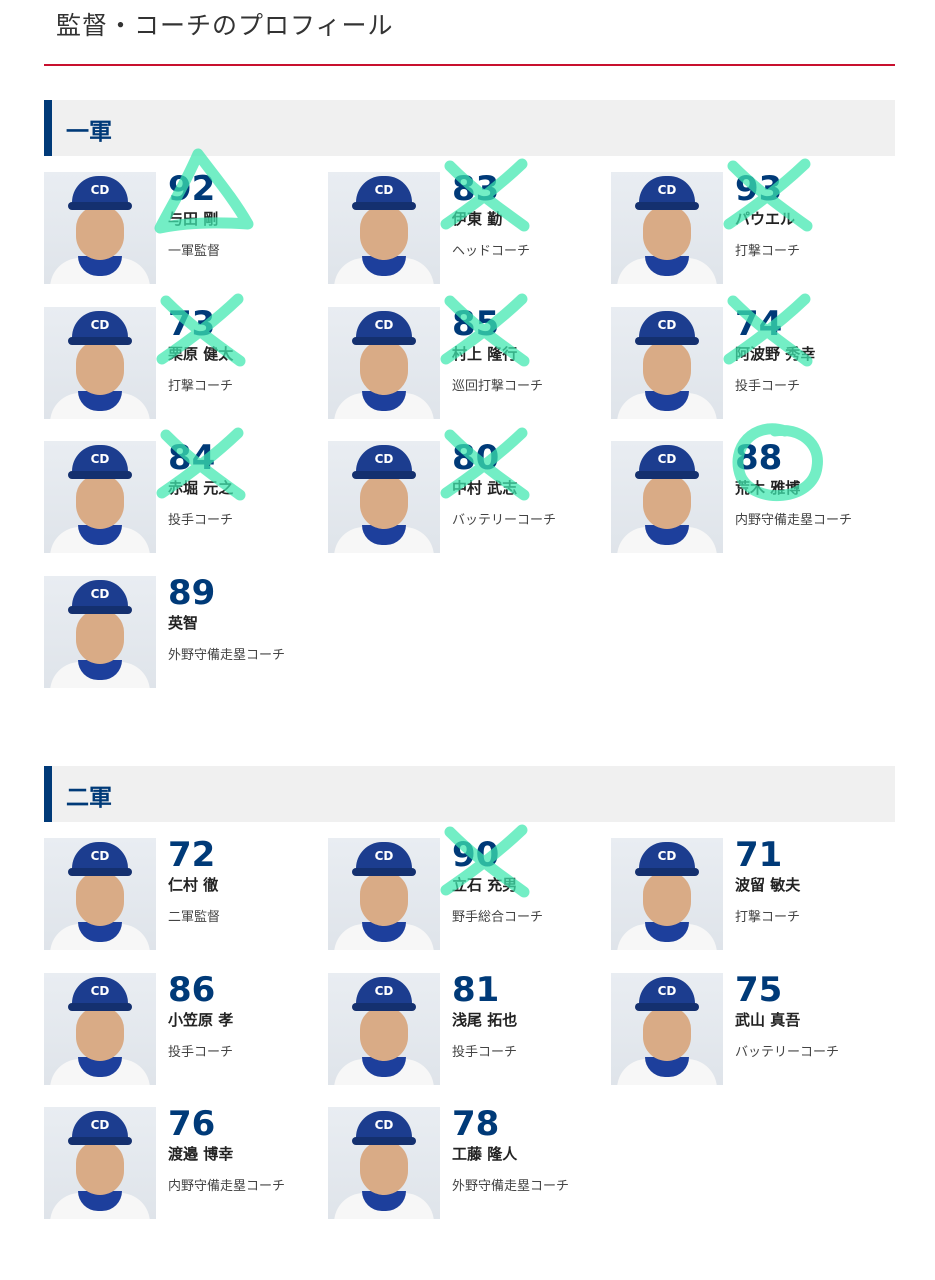 The image size is (935, 1280). What do you see at coordinates (201, 488) in the screenshot?
I see `staff-name: 赤堀 元之` at bounding box center [201, 488].